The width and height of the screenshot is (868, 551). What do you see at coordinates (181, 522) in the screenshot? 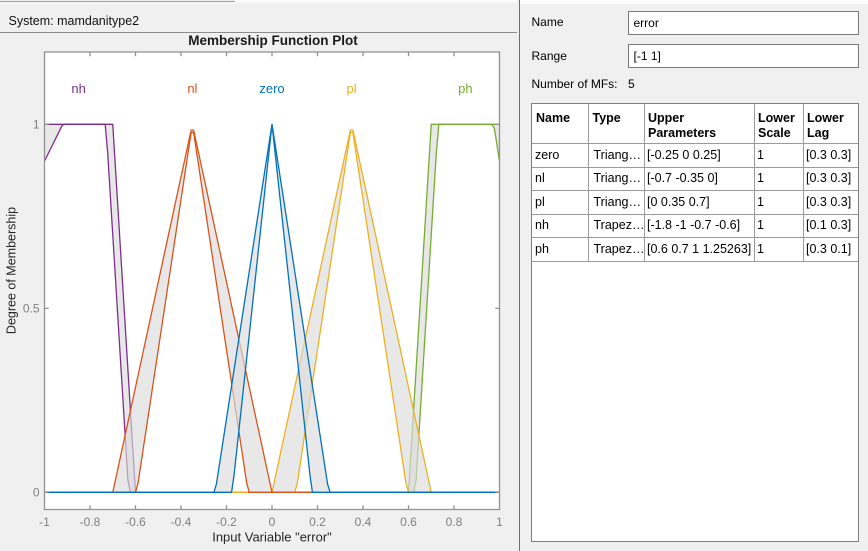
I see `svg-text: -0.4` at bounding box center [181, 522].